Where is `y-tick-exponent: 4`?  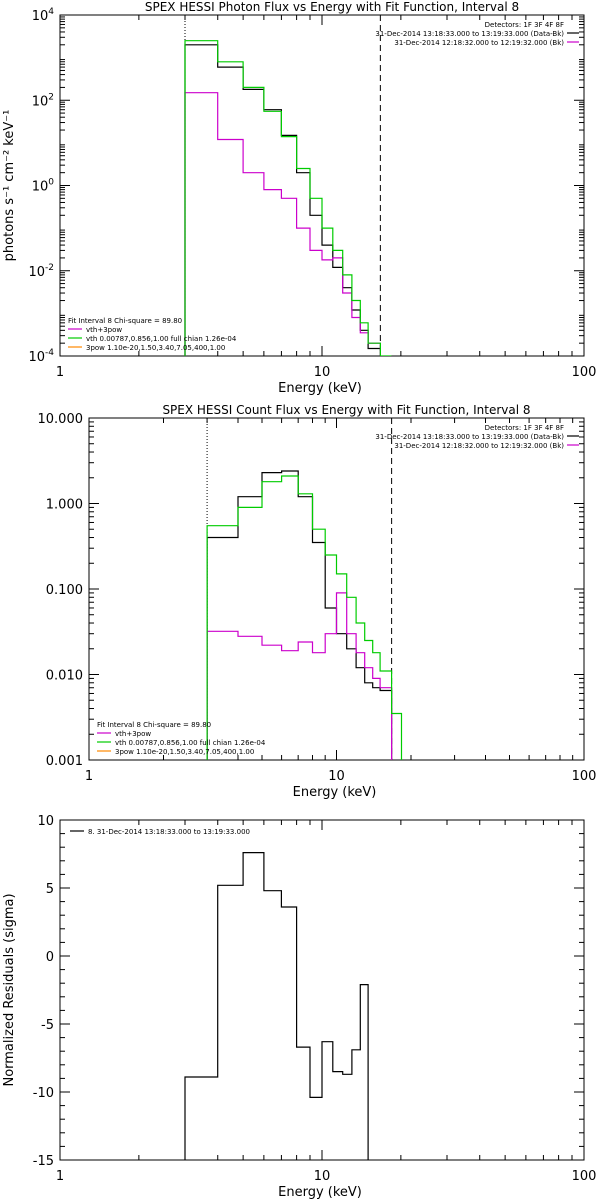 y-tick-exponent: 4 is located at coordinates (51, 12).